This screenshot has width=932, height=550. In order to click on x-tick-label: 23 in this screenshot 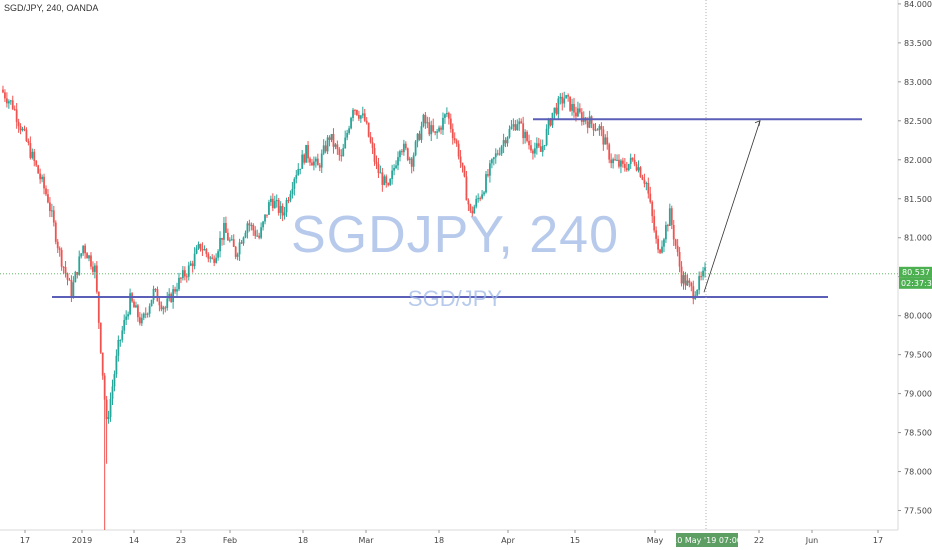, I will do `click(181, 540)`.